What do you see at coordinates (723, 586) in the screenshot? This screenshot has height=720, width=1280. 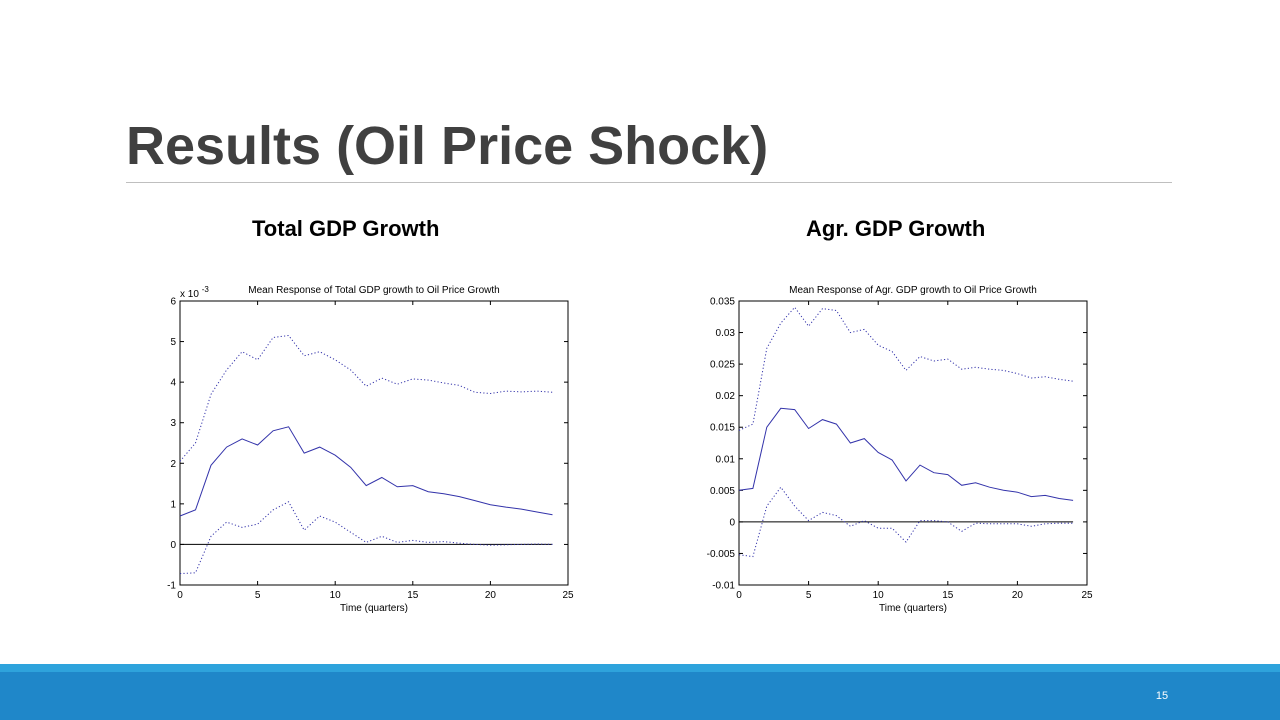 I see `y-tick-label: -0.01` at bounding box center [723, 586].